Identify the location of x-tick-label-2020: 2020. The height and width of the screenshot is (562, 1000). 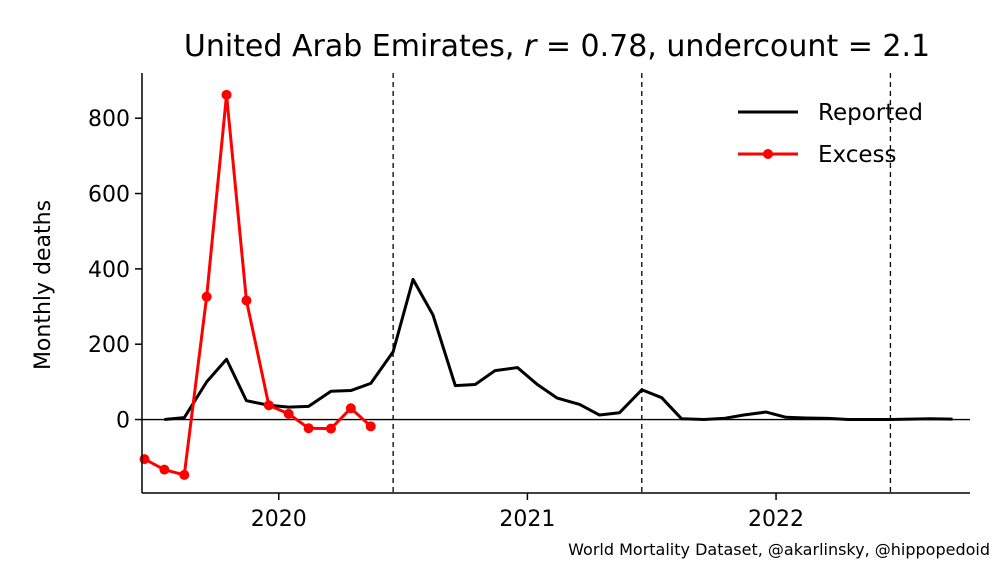
(279, 519).